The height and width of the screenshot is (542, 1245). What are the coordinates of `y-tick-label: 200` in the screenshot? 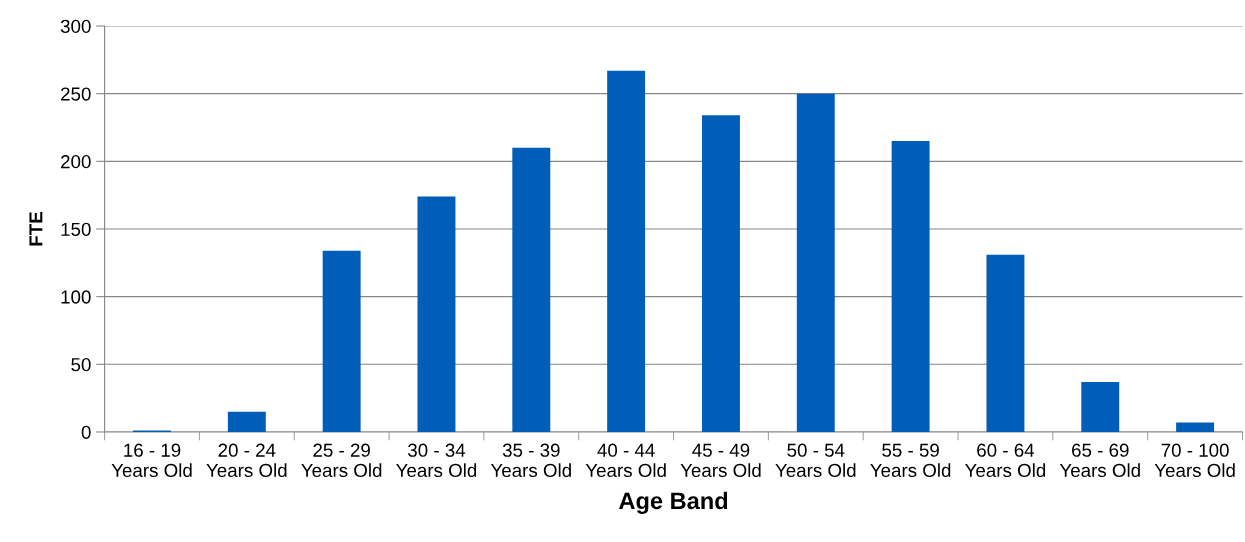 It's located at (76, 162).